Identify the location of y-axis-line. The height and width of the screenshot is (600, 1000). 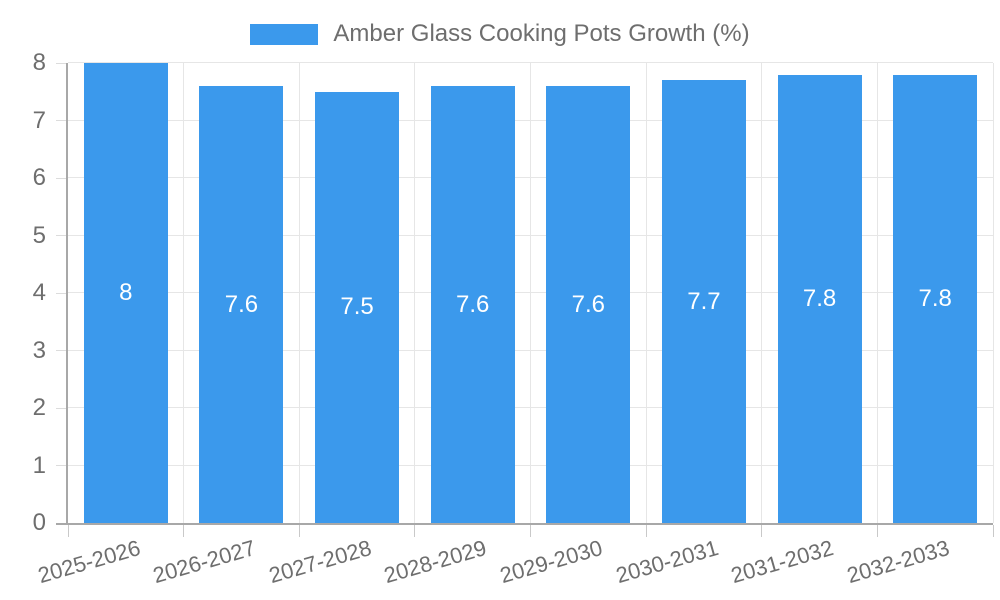
(67, 293).